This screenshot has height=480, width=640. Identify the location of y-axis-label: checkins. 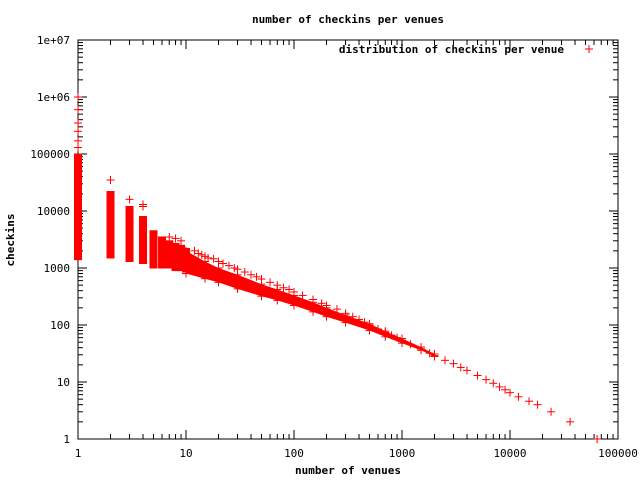
(10, 240).